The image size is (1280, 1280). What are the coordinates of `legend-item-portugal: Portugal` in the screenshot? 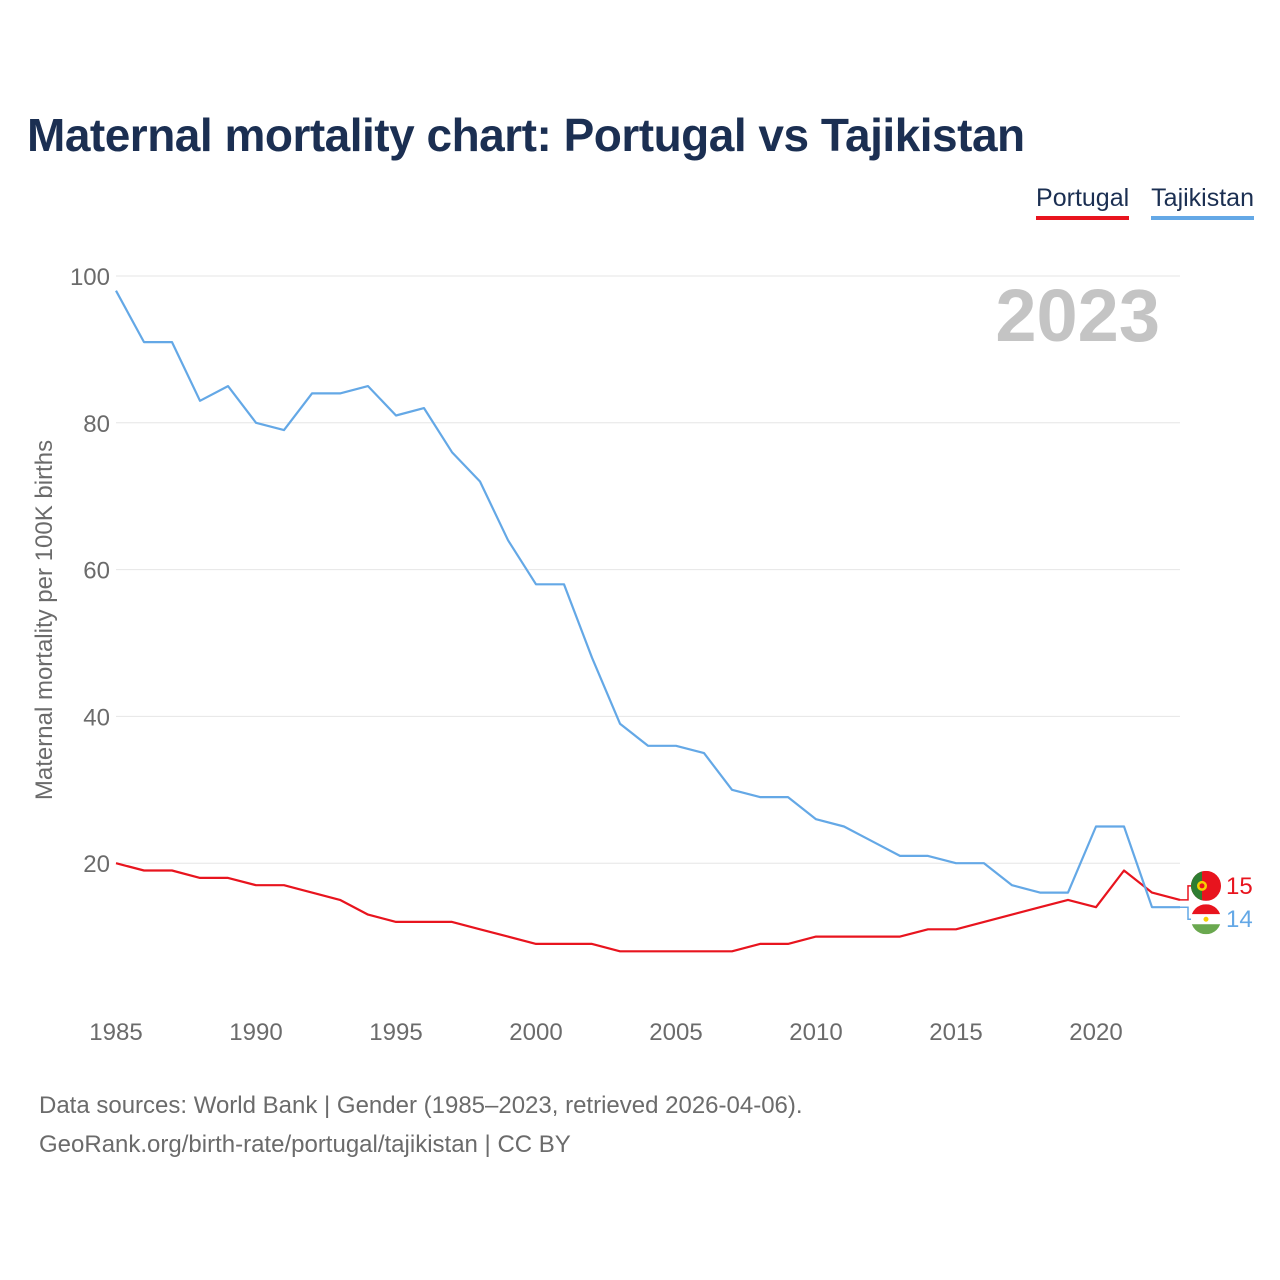 It's located at (1083, 202).